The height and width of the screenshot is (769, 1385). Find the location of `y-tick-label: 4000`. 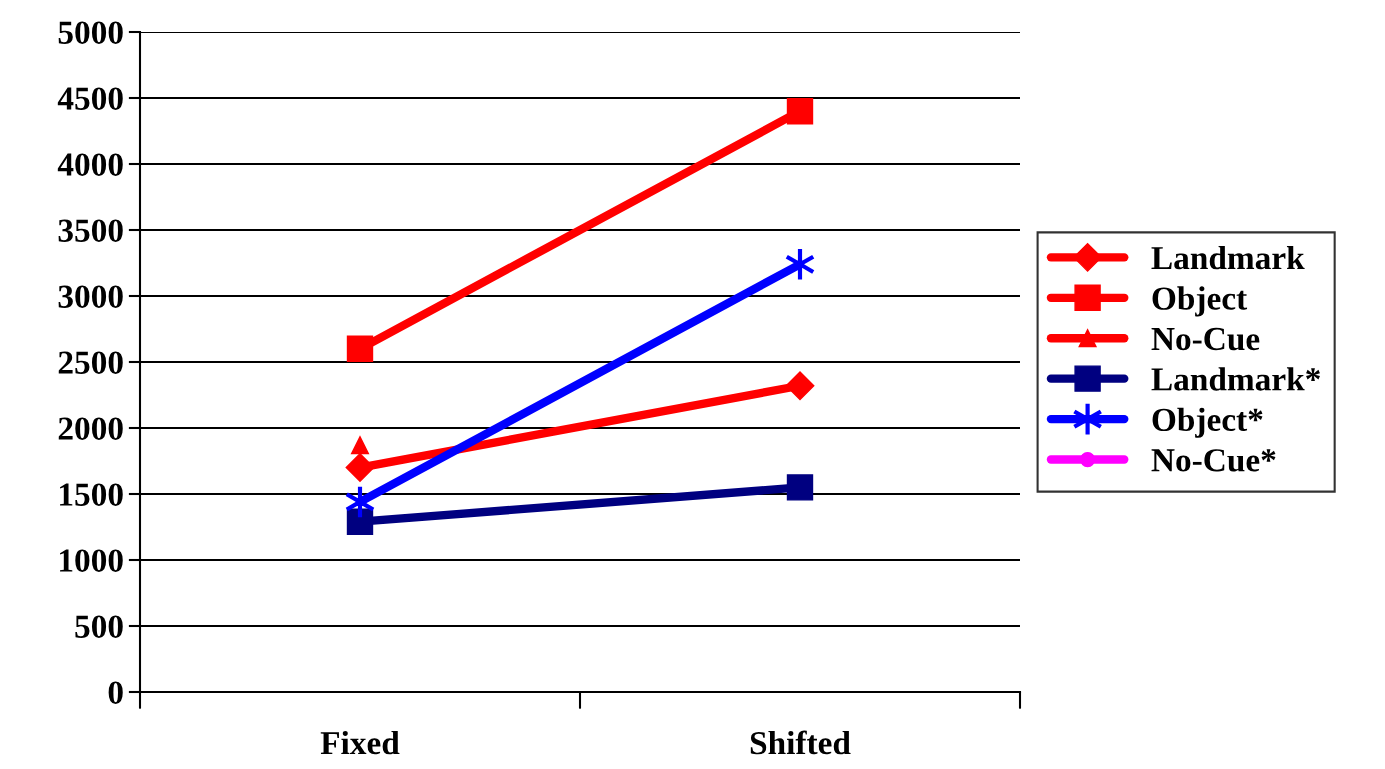

y-tick-label: 4000 is located at coordinates (90, 164).